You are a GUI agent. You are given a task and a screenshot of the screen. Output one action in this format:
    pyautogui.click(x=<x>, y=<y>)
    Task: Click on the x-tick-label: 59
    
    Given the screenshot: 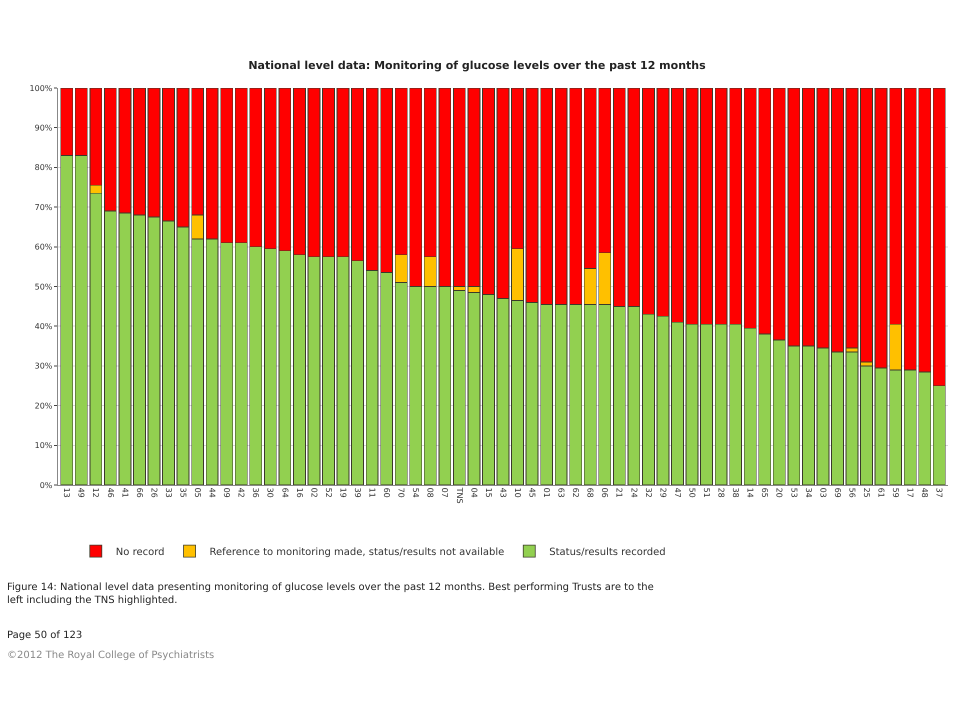 What is the action you would take?
    pyautogui.click(x=895, y=493)
    